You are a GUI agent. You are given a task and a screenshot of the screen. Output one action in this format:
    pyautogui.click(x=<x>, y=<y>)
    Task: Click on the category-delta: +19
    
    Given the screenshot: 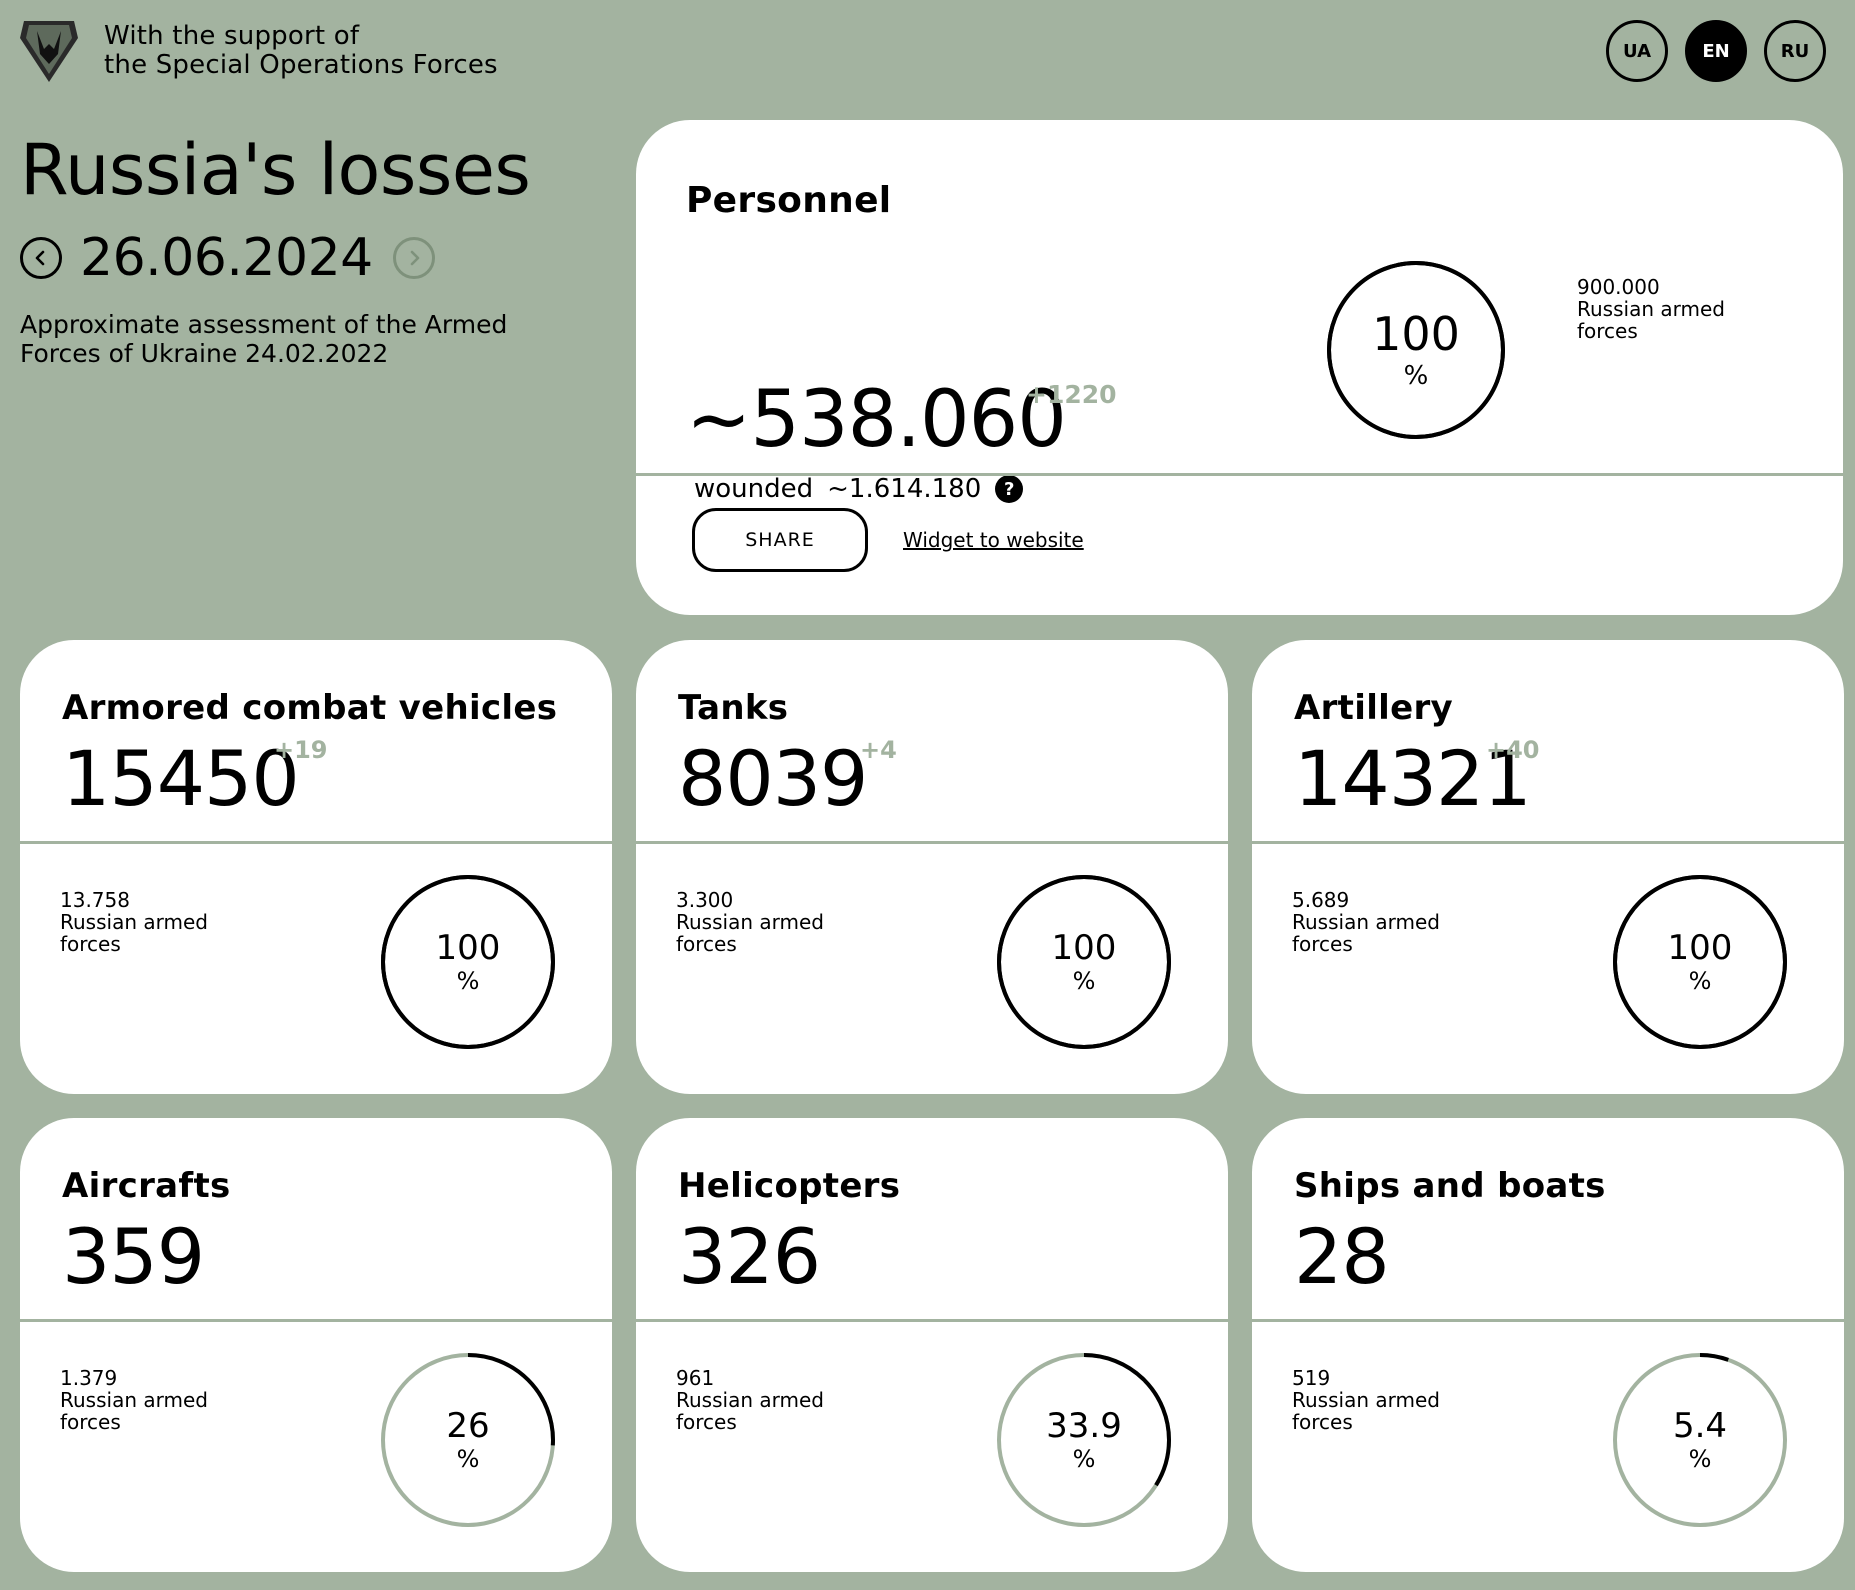 What is the action you would take?
    pyautogui.click(x=301, y=750)
    